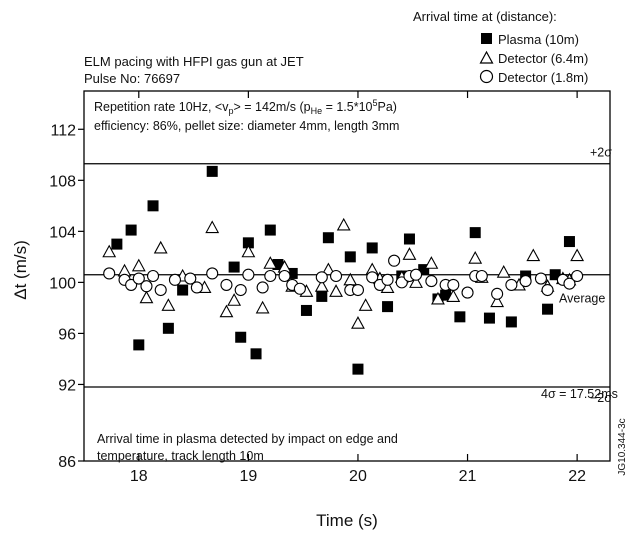 The height and width of the screenshot is (536, 630). Describe the element at coordinates (67, 385) in the screenshot. I see `y-tick-label: 92` at that location.